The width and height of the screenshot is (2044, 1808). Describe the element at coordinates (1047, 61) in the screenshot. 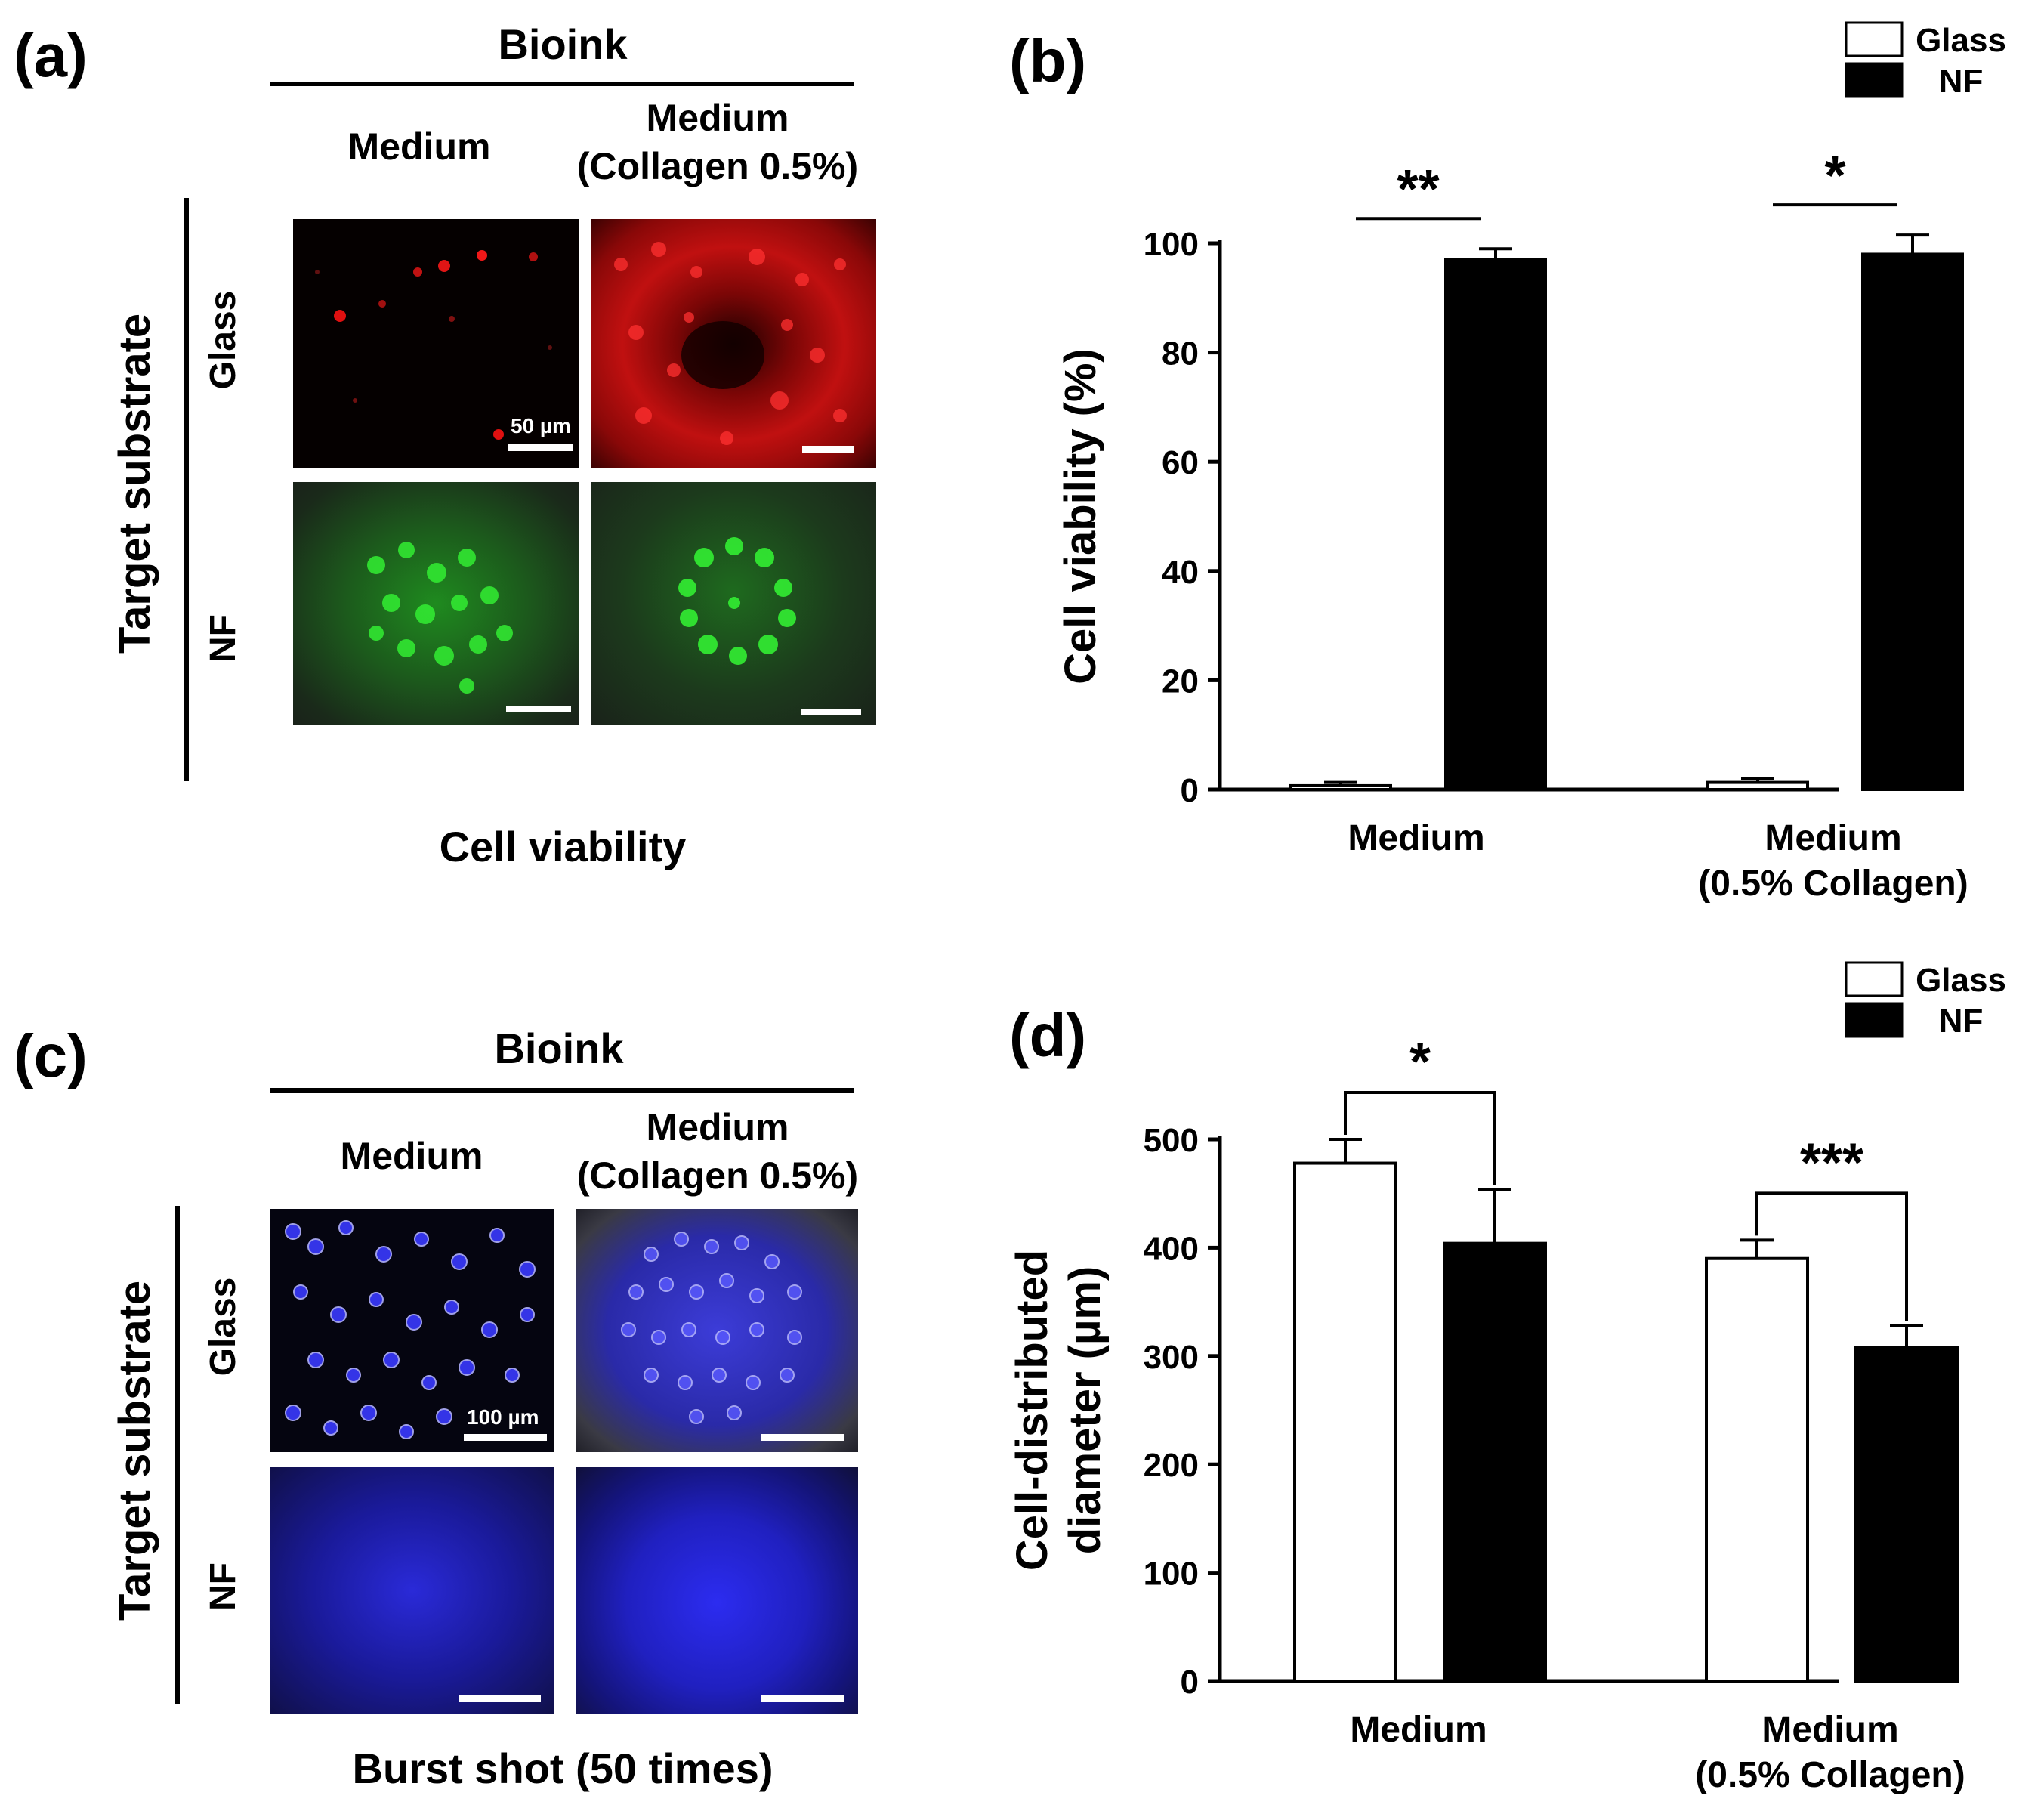

I see `panel-label: (b)` at that location.